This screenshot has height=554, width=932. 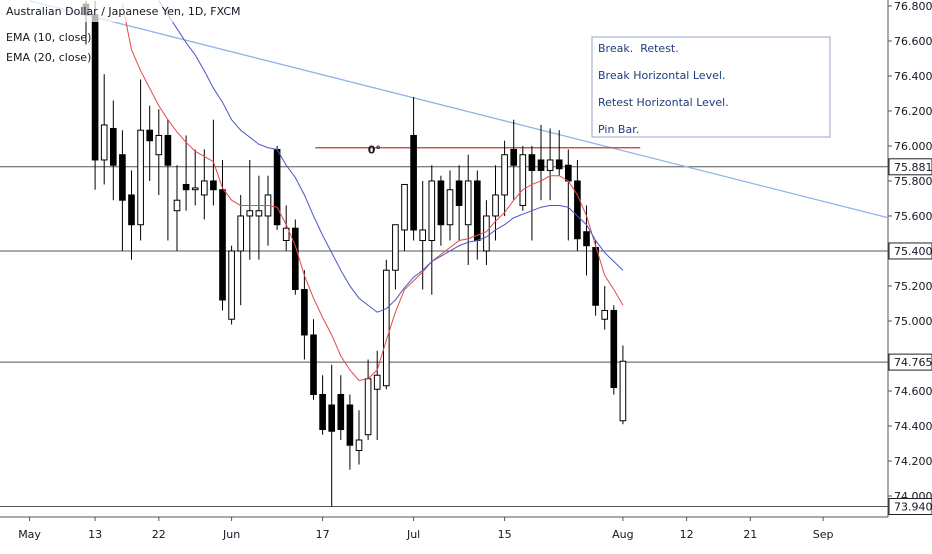 What do you see at coordinates (687, 534) in the screenshot?
I see `x-tick-label: 12` at bounding box center [687, 534].